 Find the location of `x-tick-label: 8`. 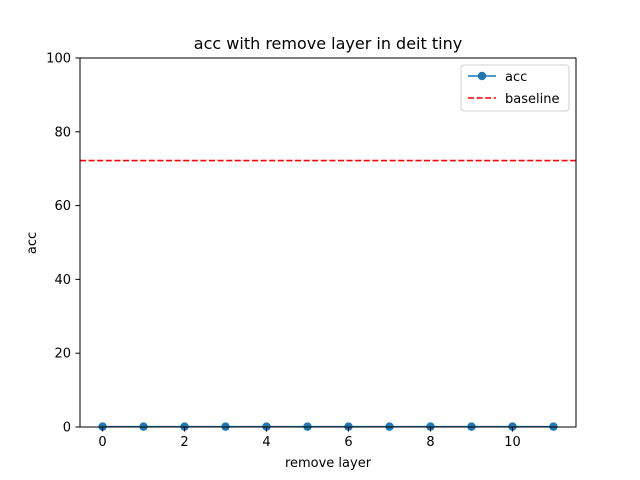

x-tick-label: 8 is located at coordinates (430, 442).